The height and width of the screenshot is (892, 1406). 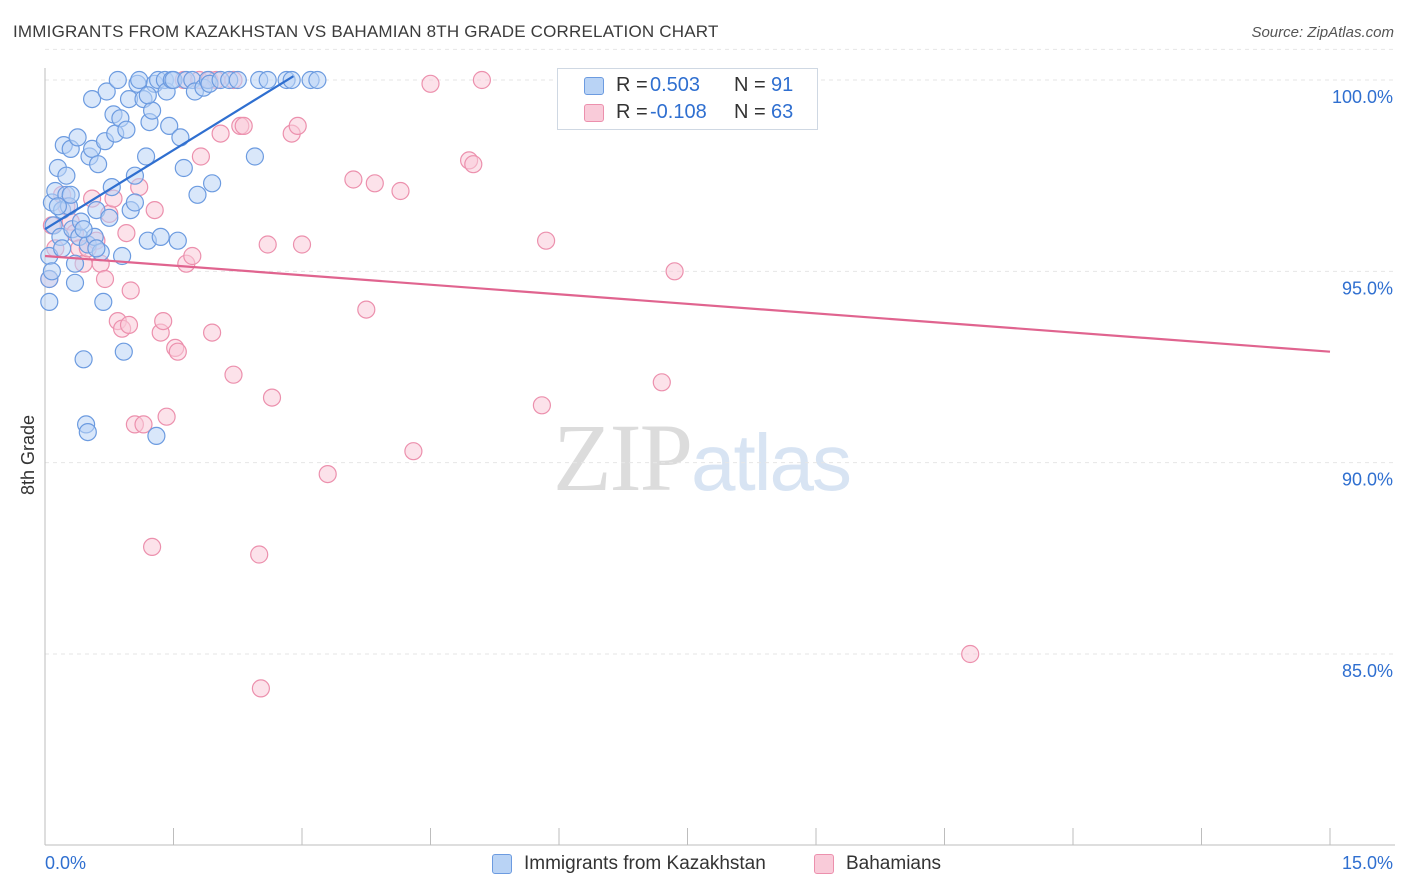 I want to click on x-tick-label: 0.0%, so click(x=65, y=863).